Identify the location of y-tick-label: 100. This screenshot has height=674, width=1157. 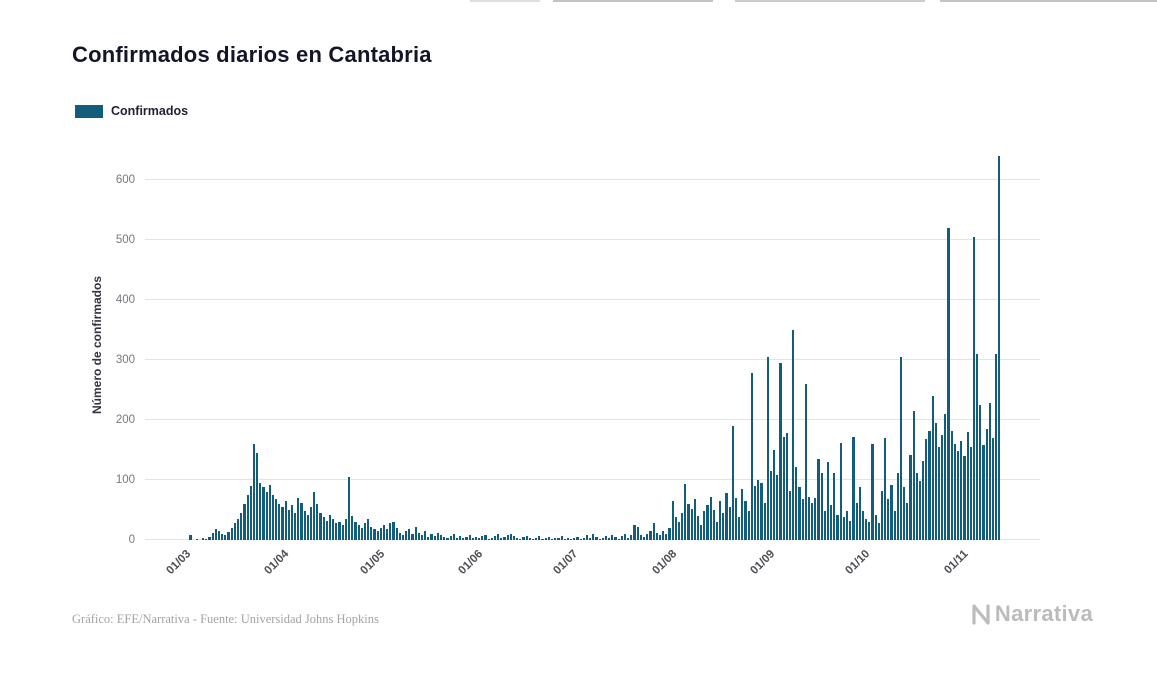
(125, 480).